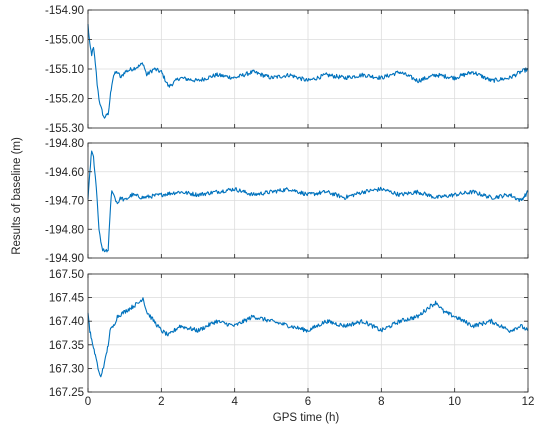  What do you see at coordinates (64, 129) in the screenshot?
I see `y-tick-label: -155.30` at bounding box center [64, 129].